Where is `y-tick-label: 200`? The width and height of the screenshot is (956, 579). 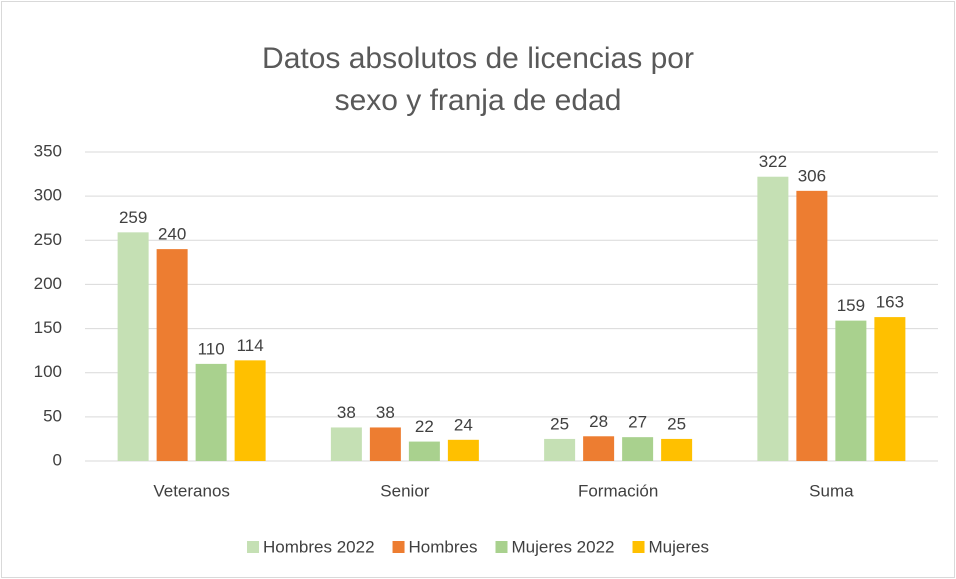
y-tick-label: 200 is located at coordinates (48, 283).